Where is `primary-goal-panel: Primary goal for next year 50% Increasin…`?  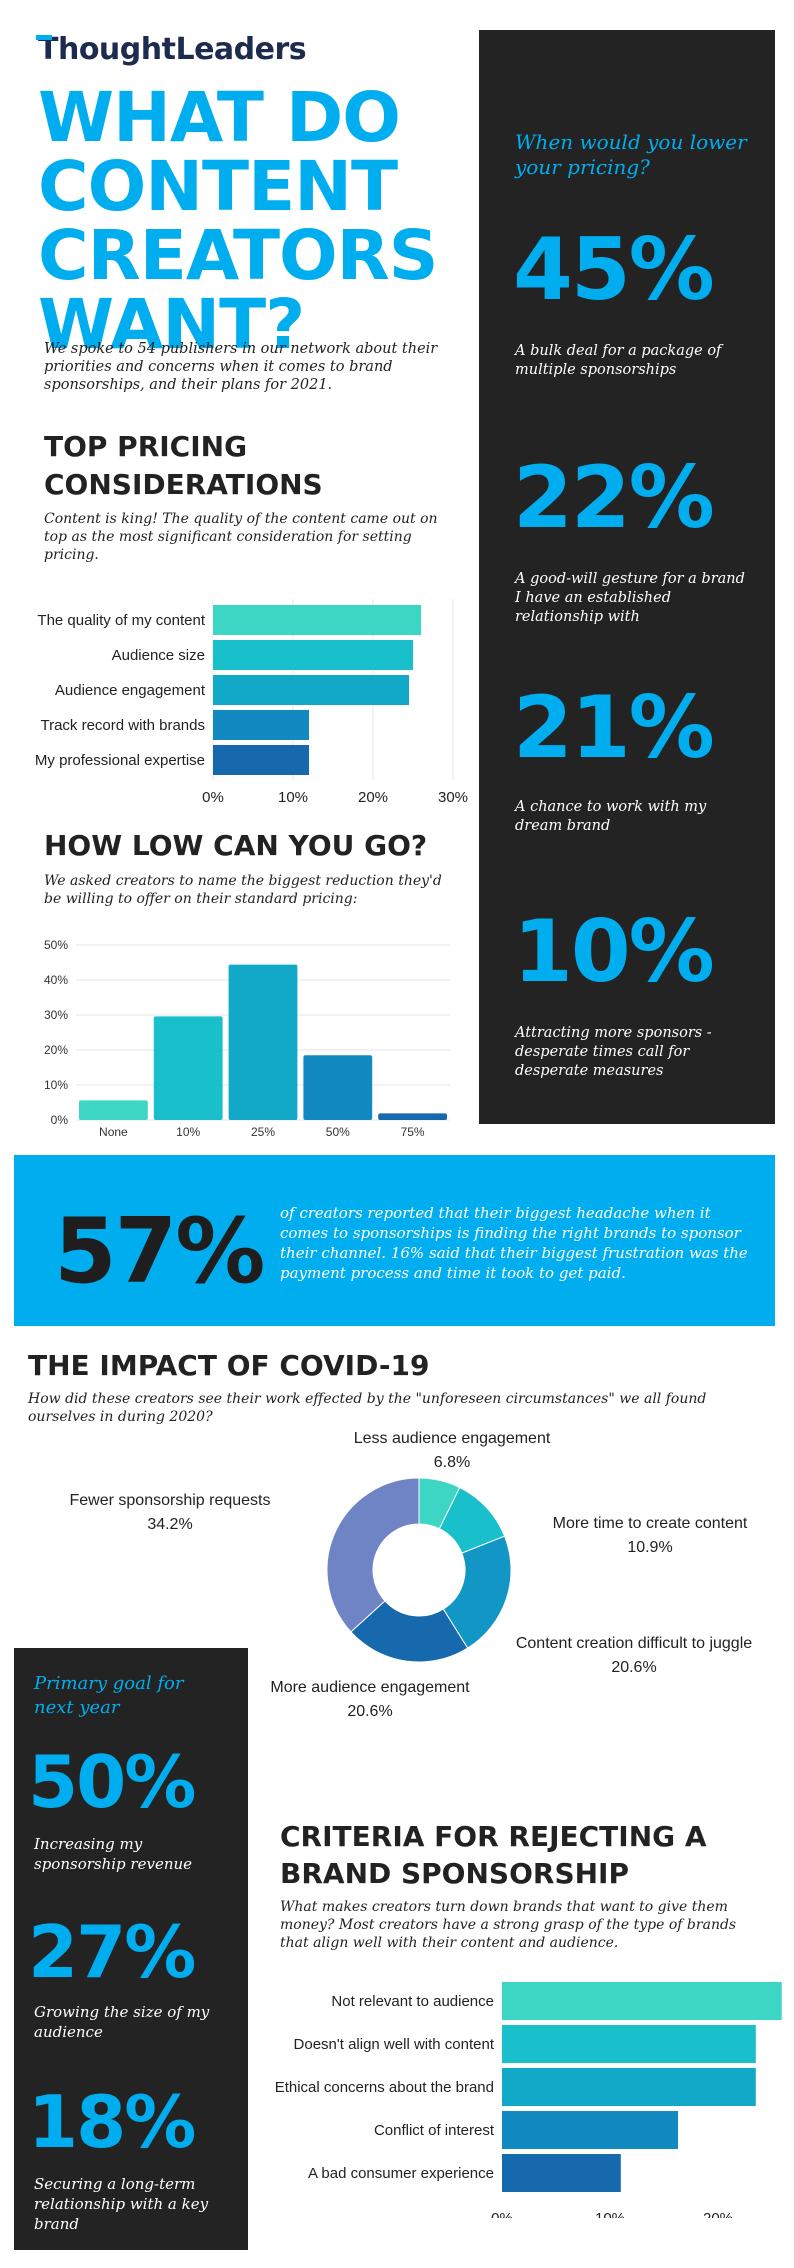 primary-goal-panel: Primary goal for next year 50% Increasin… is located at coordinates (131, 1949).